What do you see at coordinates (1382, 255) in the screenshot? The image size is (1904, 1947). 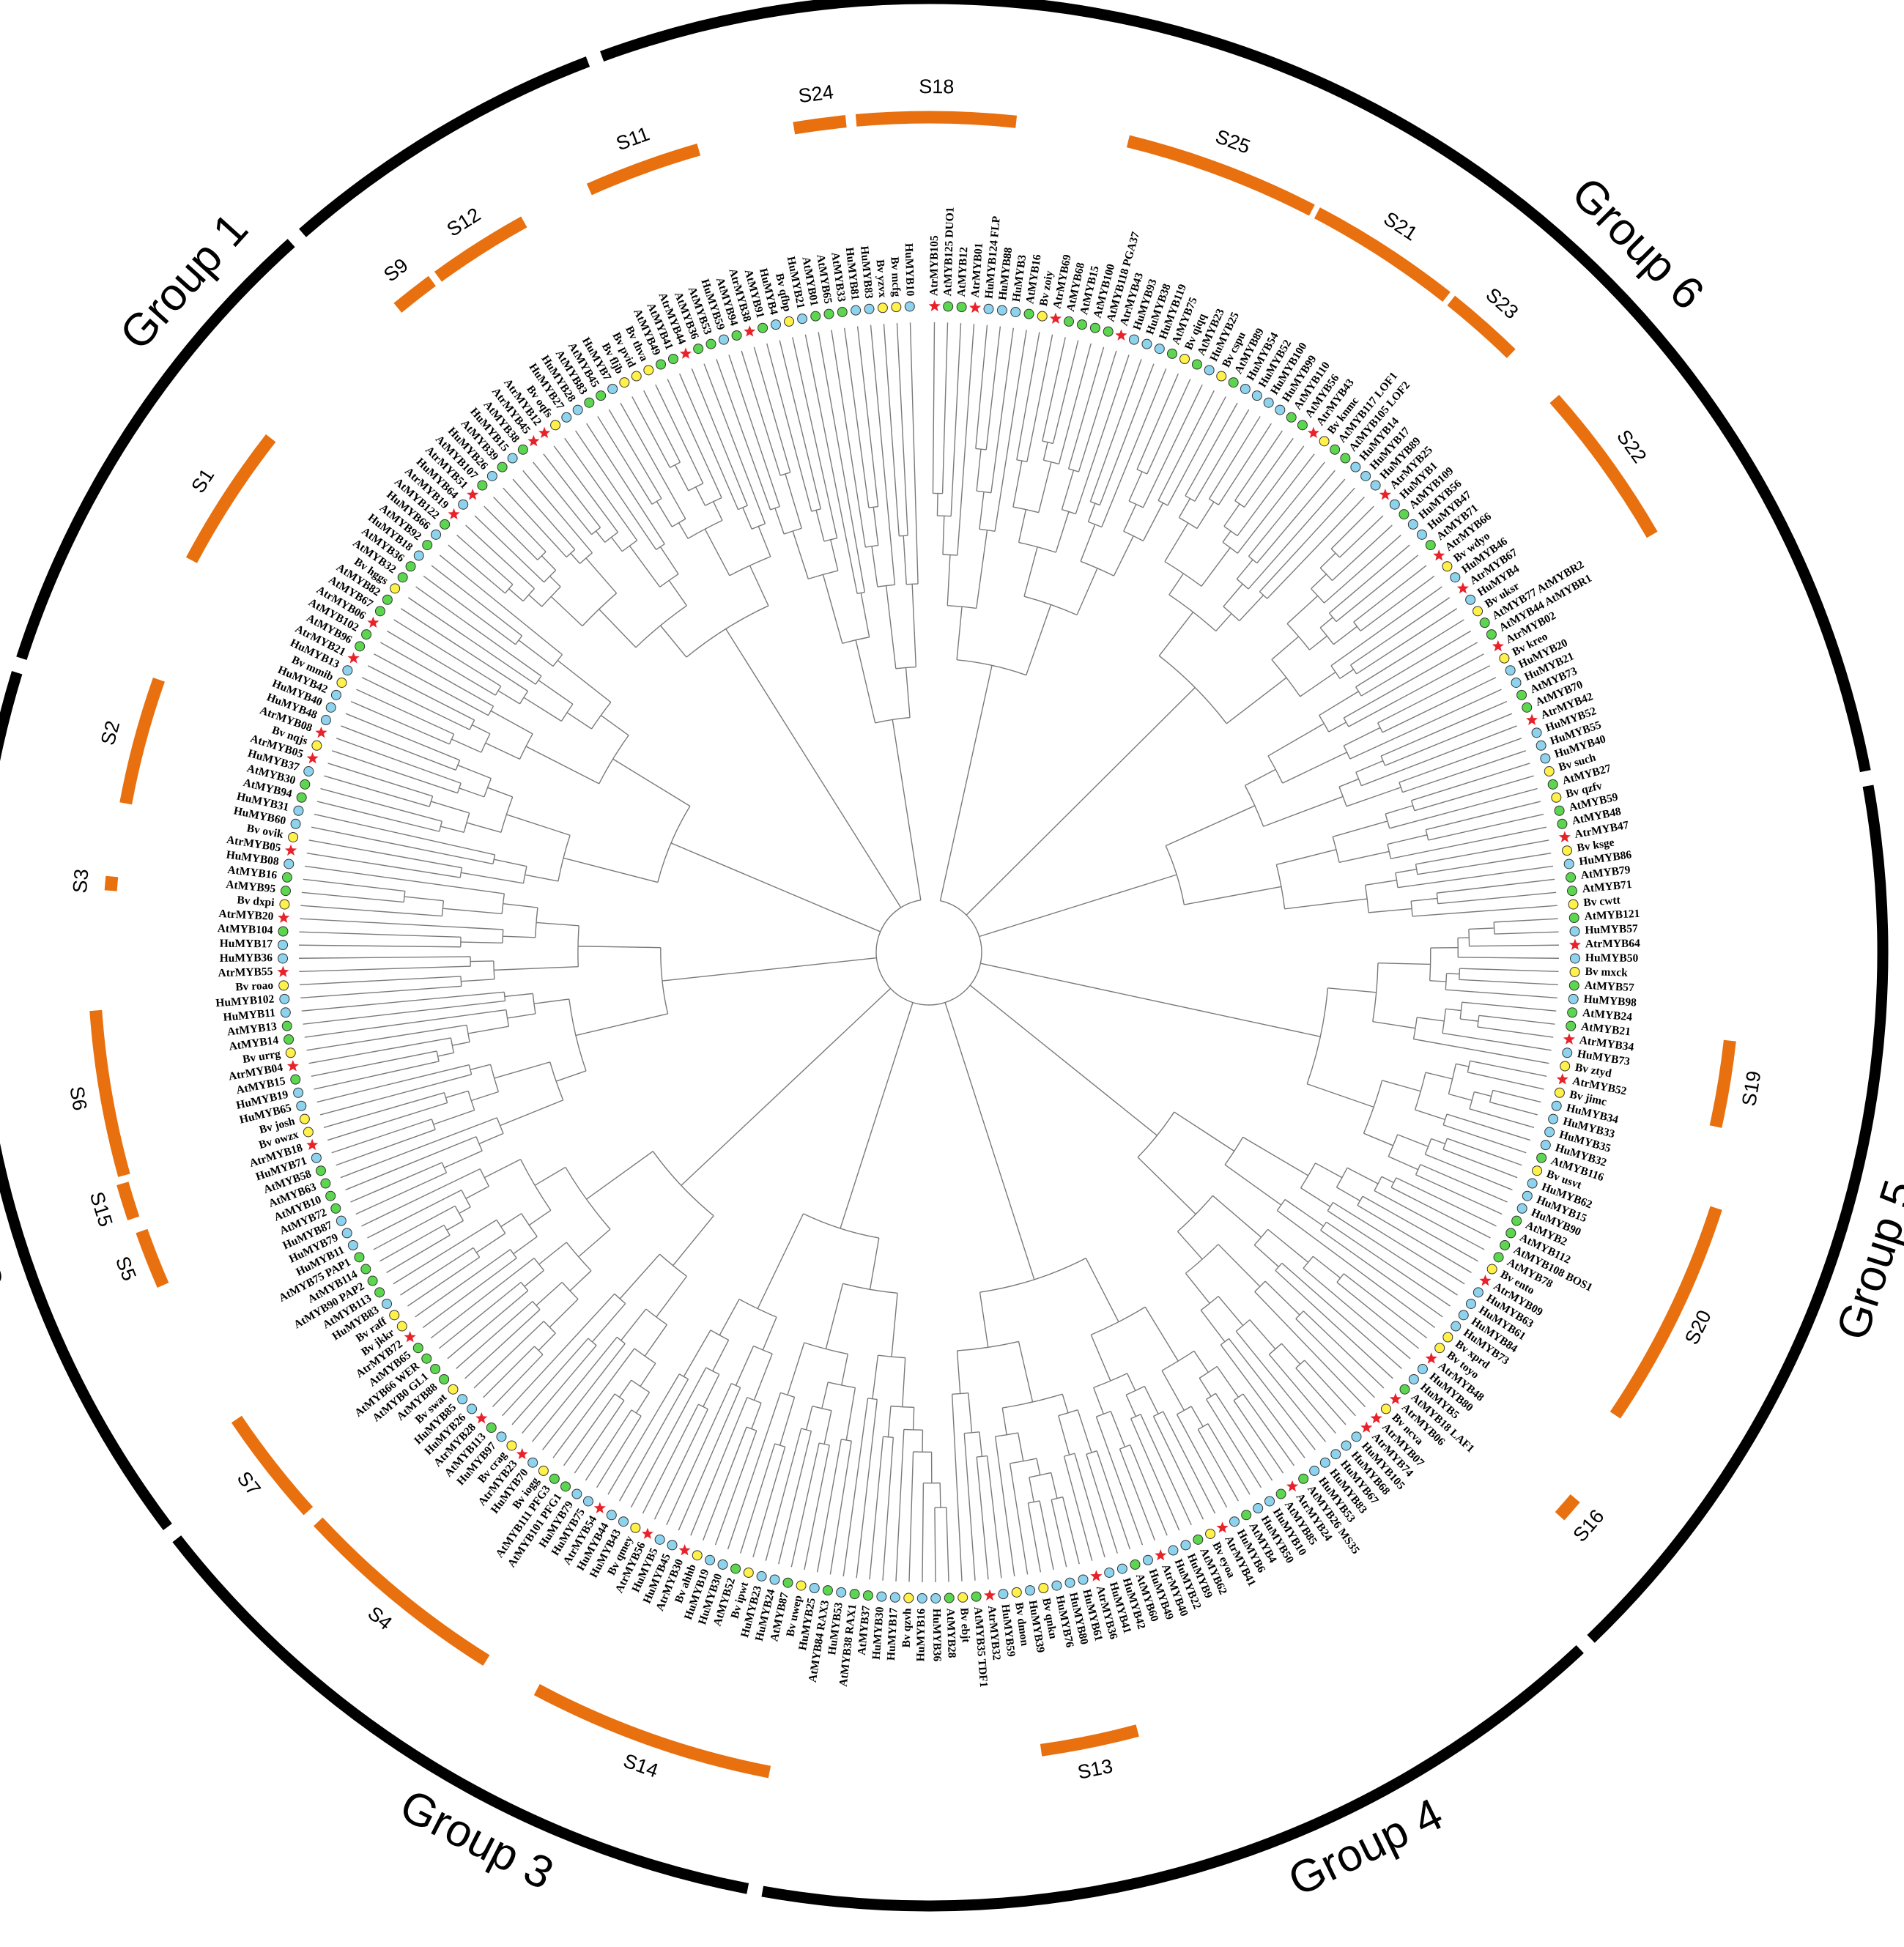 I see `subgroup-arc-s21` at bounding box center [1382, 255].